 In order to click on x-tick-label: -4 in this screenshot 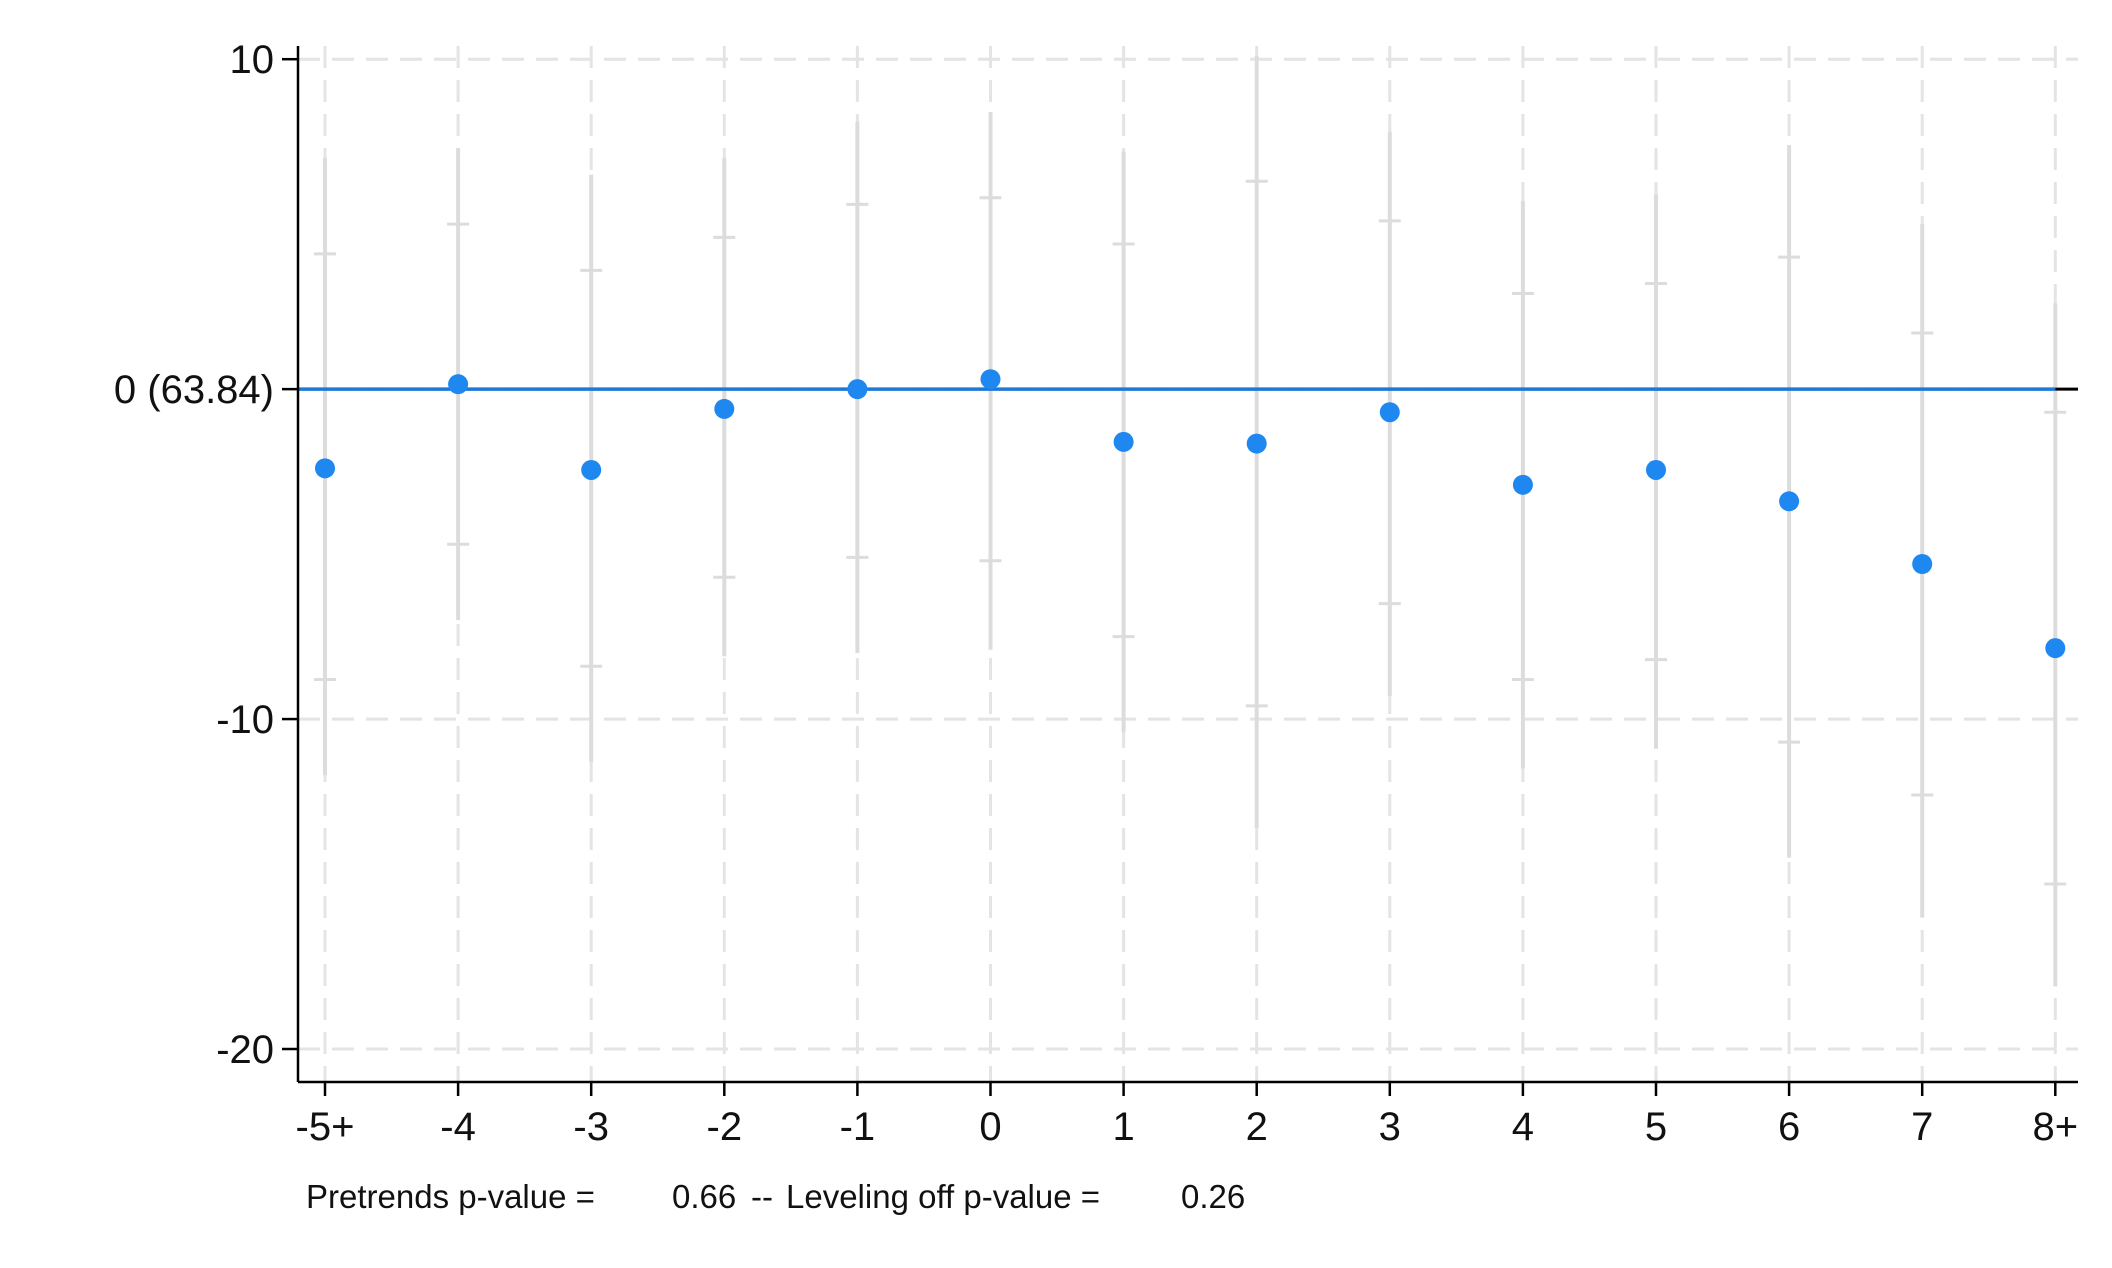, I will do `click(458, 1127)`.